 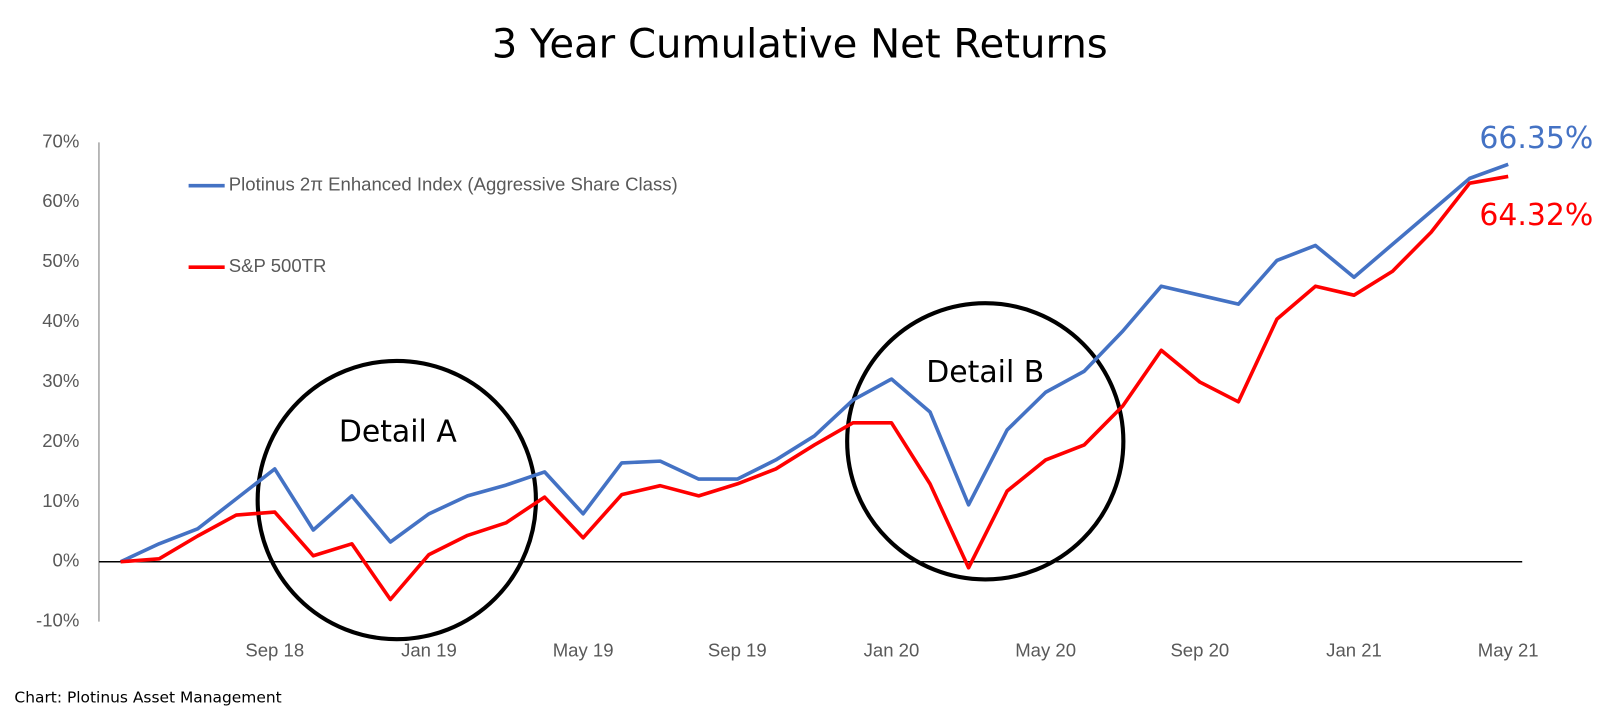 I want to click on x-tick-label: Jan 21, so click(x=1354, y=649).